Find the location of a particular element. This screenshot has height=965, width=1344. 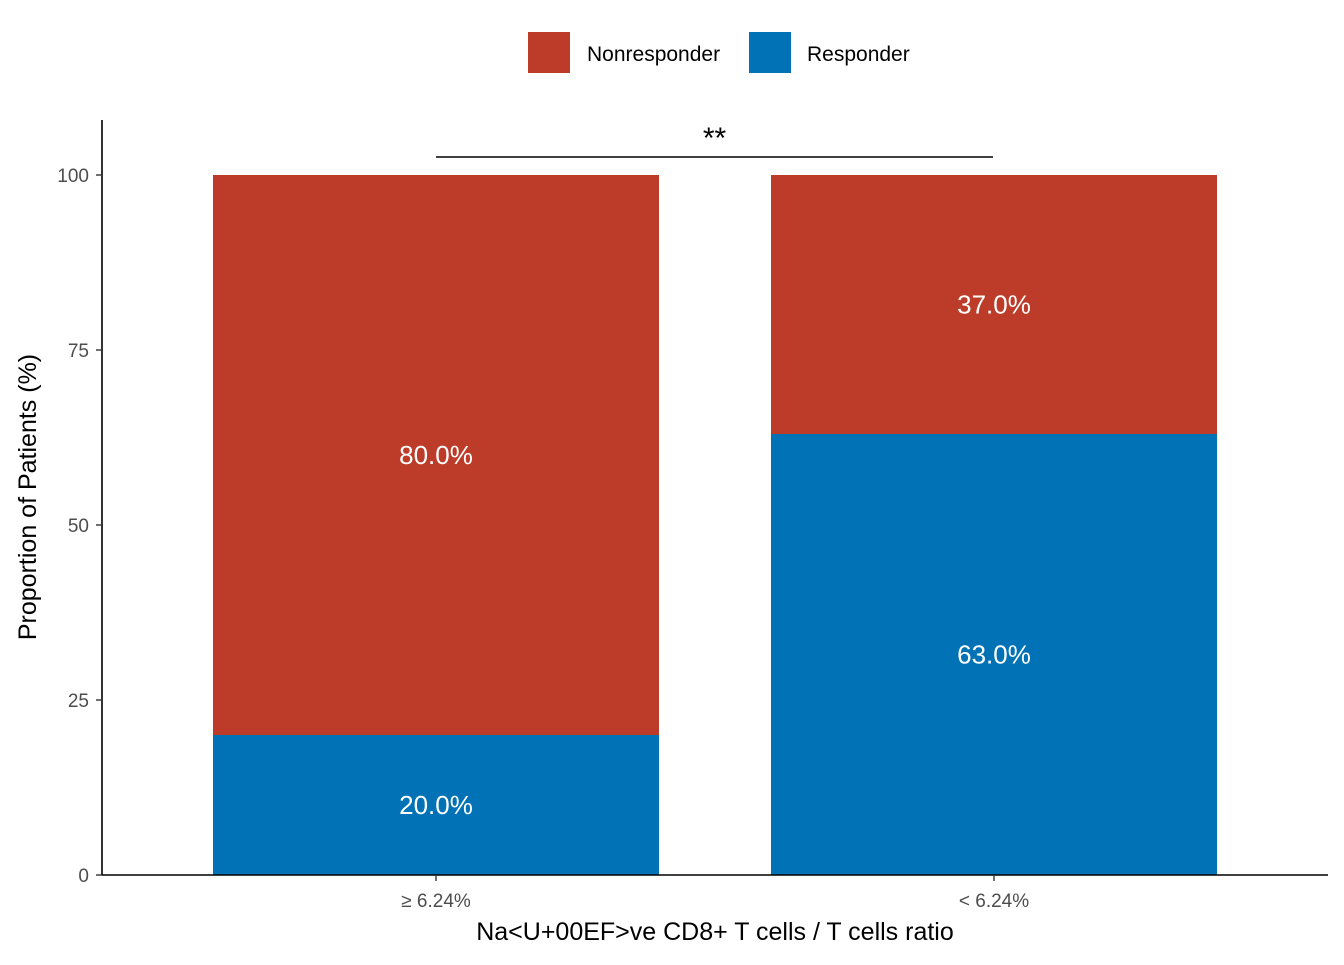

significance-bracket: ** is located at coordinates (714, 140).